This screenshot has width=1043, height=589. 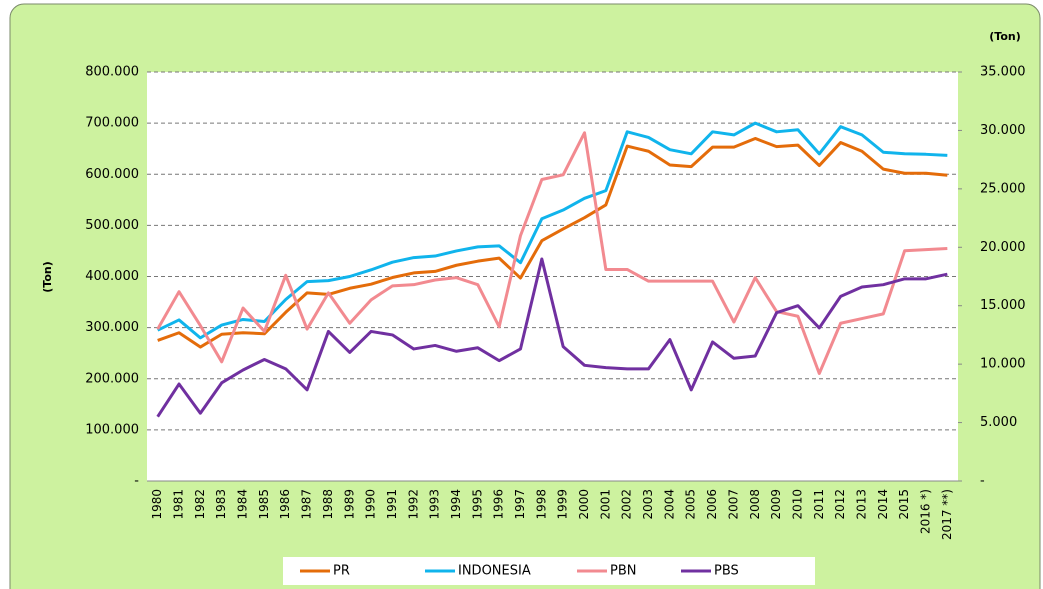 What do you see at coordinates (477, 504) in the screenshot?
I see `x-tick-label: 1995` at bounding box center [477, 504].